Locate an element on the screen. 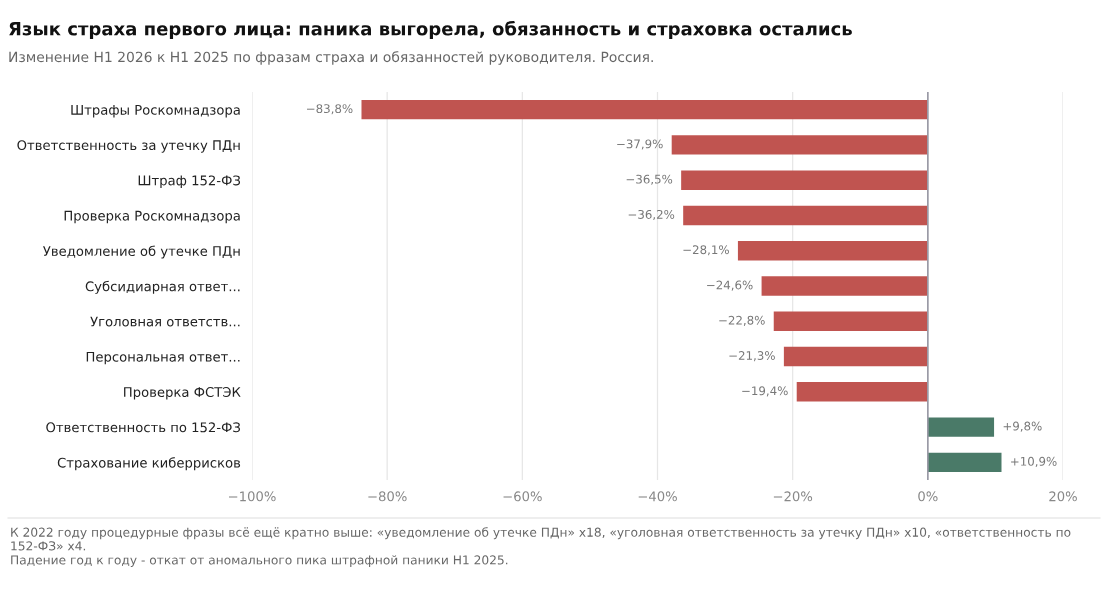 The height and width of the screenshot is (594, 1109). chart-subtitle: Изменение H1 2026 к H1 2025 по фразам страха и обязанностей руководителя. Россия. is located at coordinates (331, 58).